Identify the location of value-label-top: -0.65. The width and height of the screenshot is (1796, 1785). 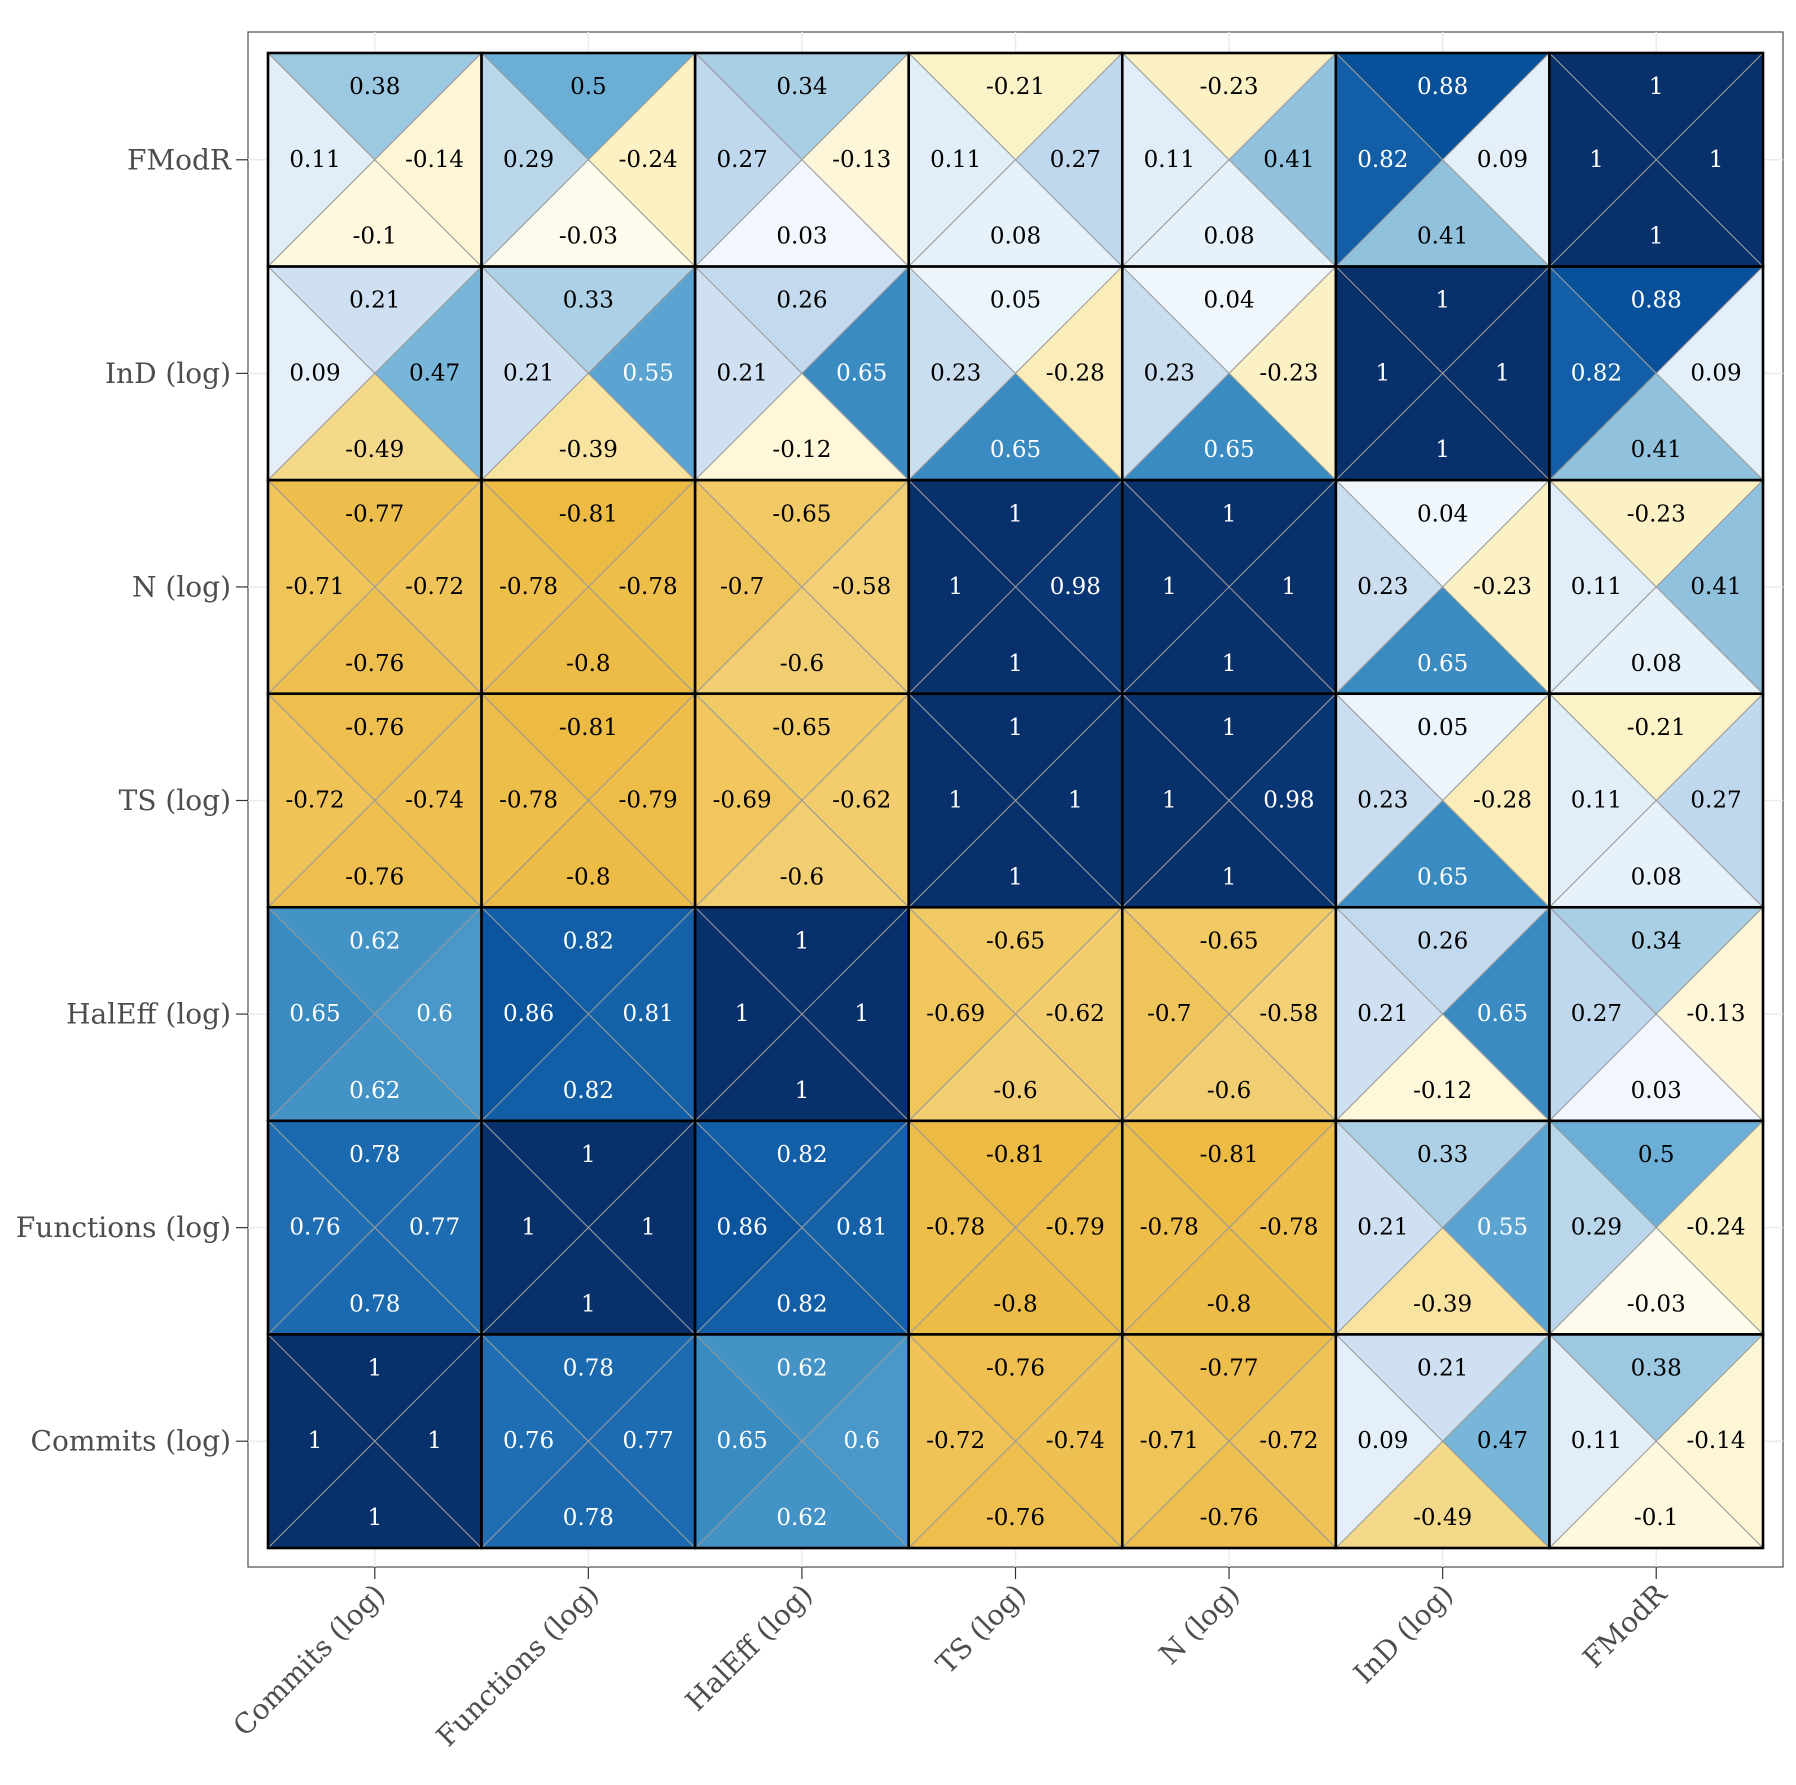
(1015, 941).